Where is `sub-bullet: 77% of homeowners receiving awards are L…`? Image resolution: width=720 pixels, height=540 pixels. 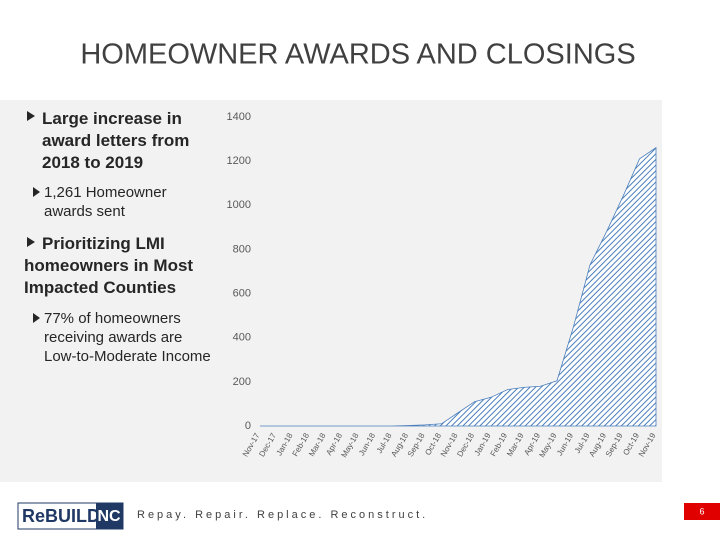 sub-bullet: 77% of homeowners receiving awards are L… is located at coordinates (127, 337).